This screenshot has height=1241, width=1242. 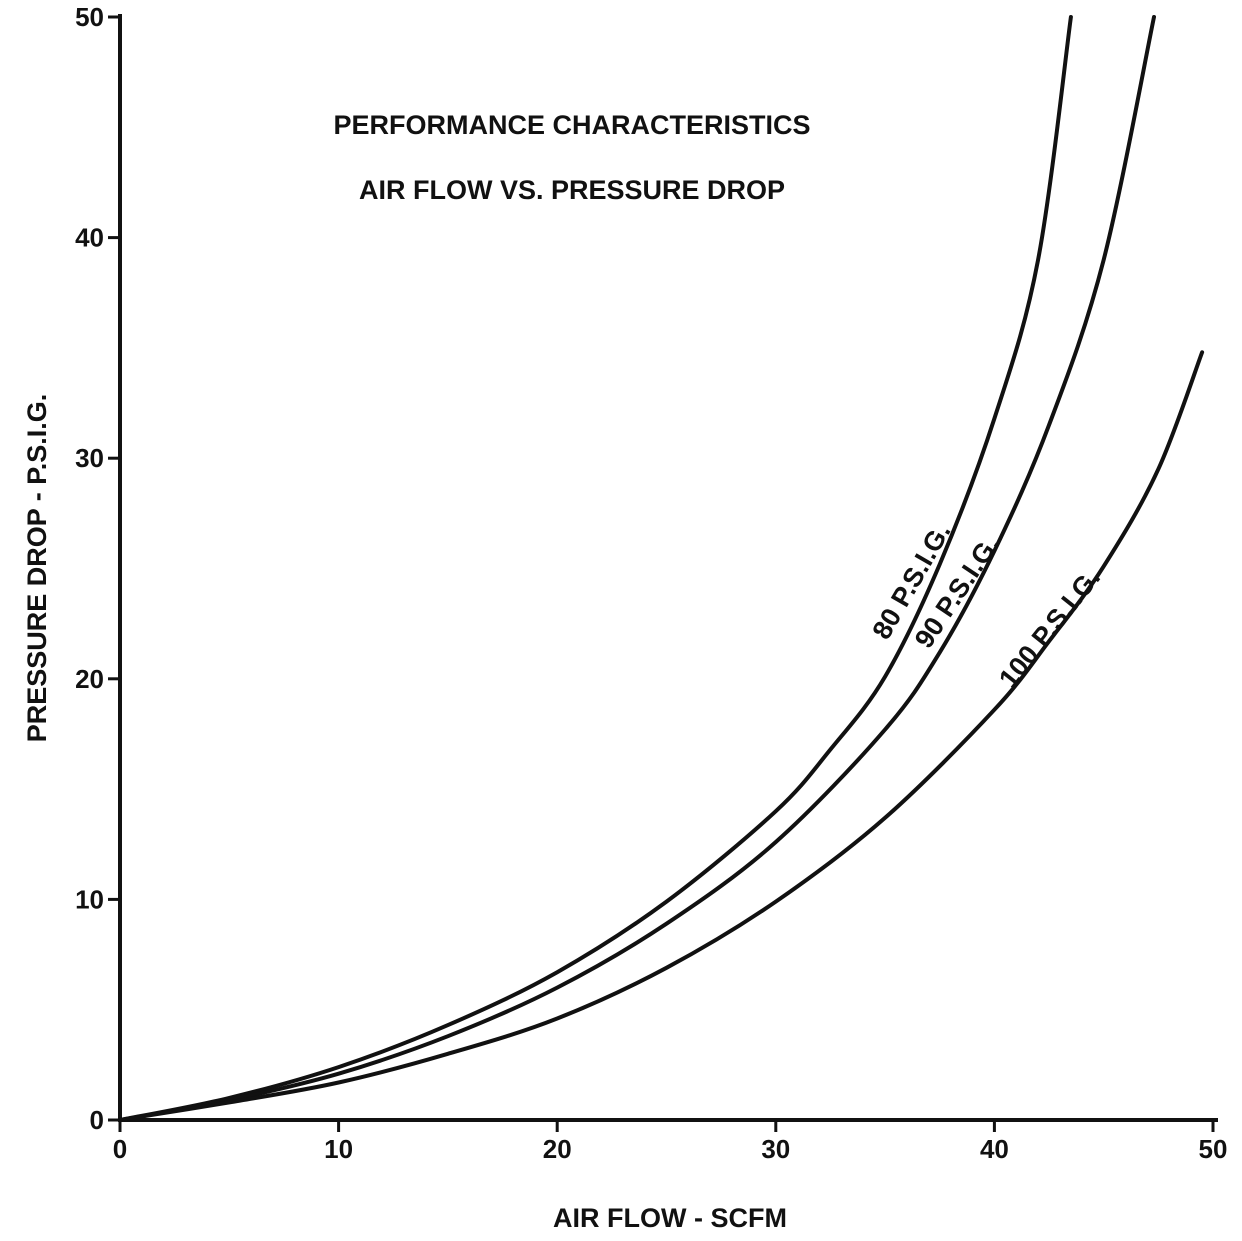 What do you see at coordinates (1213, 1149) in the screenshot?
I see `x-tick-label: 50` at bounding box center [1213, 1149].